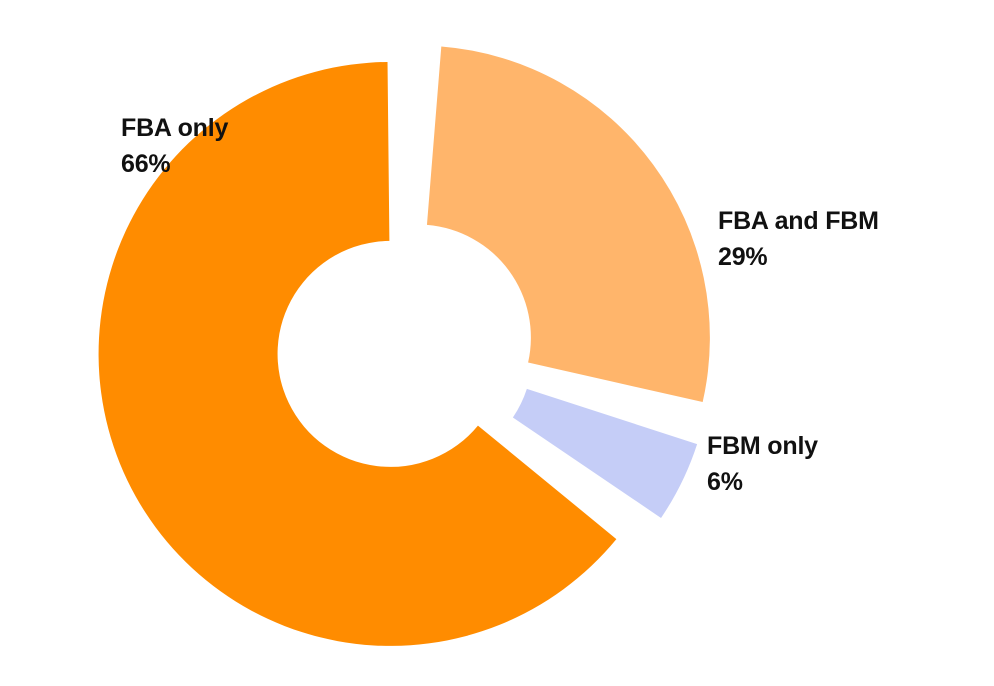  I want to click on pie-label-fba-and-fbm-percent: 29%, so click(743, 257).